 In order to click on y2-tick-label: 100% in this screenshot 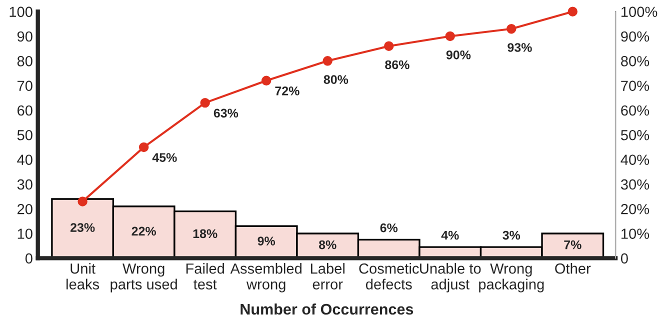, I will do `click(640, 12)`.